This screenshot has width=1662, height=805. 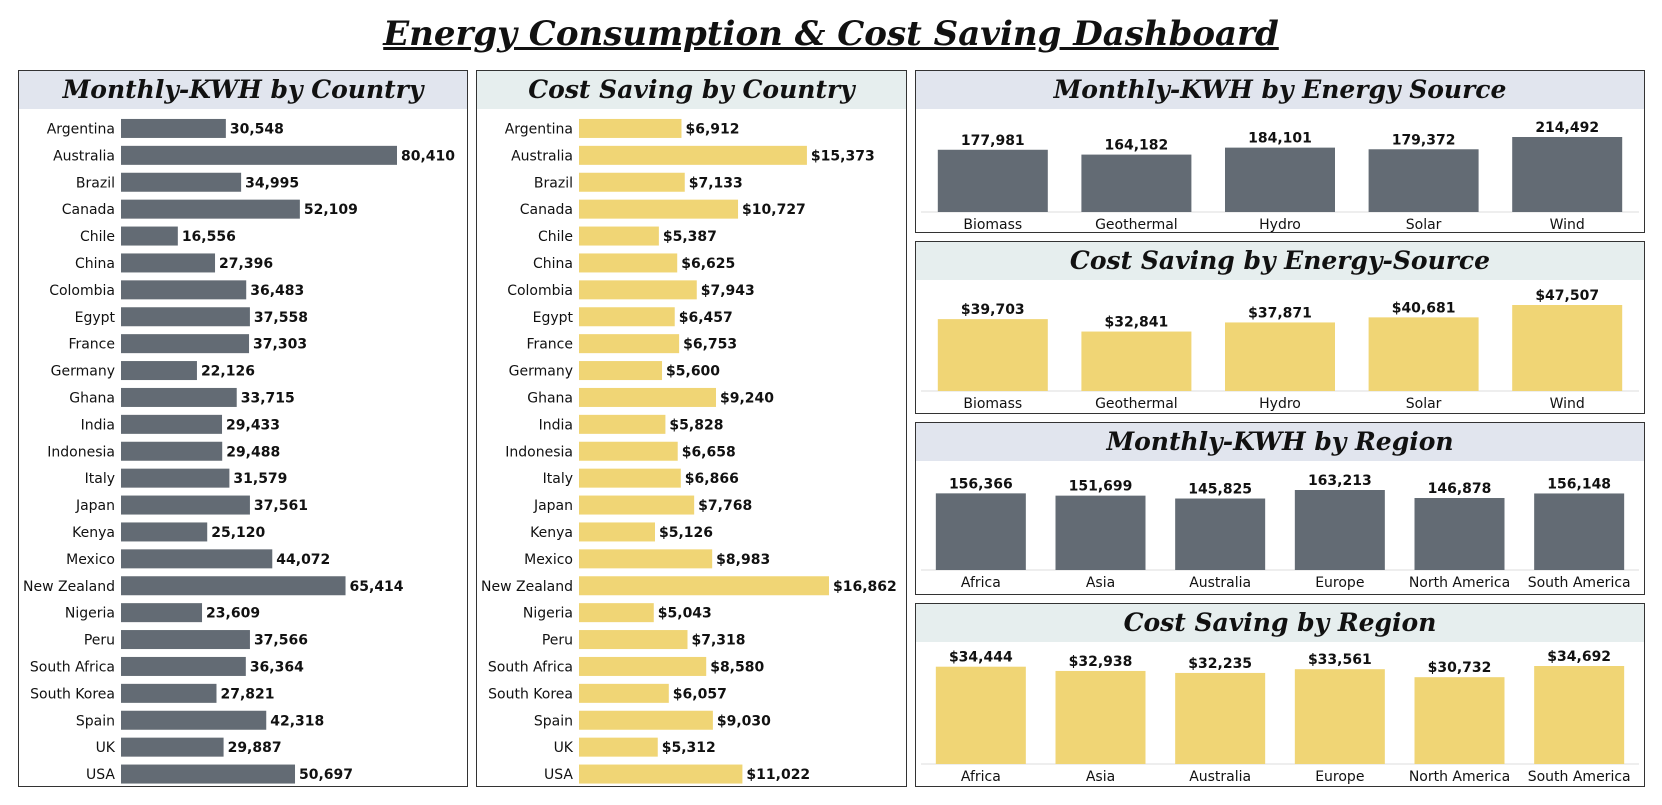 I want to click on cost-by-region-title: Cost Saving by Region, so click(x=1280, y=623).